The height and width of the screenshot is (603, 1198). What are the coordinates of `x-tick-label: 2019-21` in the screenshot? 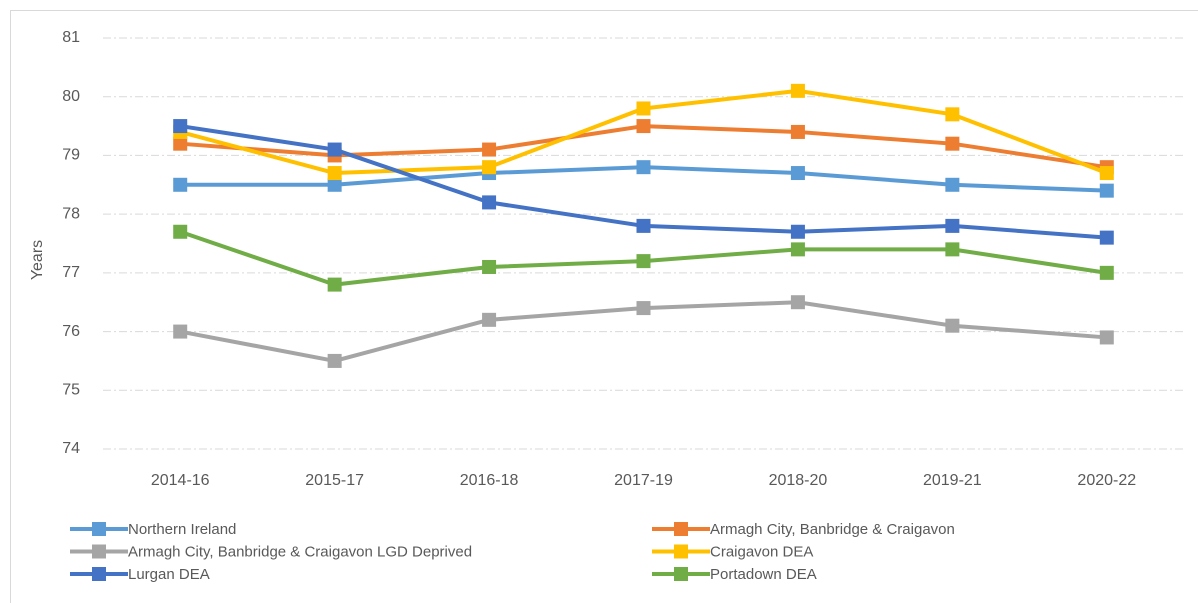 It's located at (952, 480).